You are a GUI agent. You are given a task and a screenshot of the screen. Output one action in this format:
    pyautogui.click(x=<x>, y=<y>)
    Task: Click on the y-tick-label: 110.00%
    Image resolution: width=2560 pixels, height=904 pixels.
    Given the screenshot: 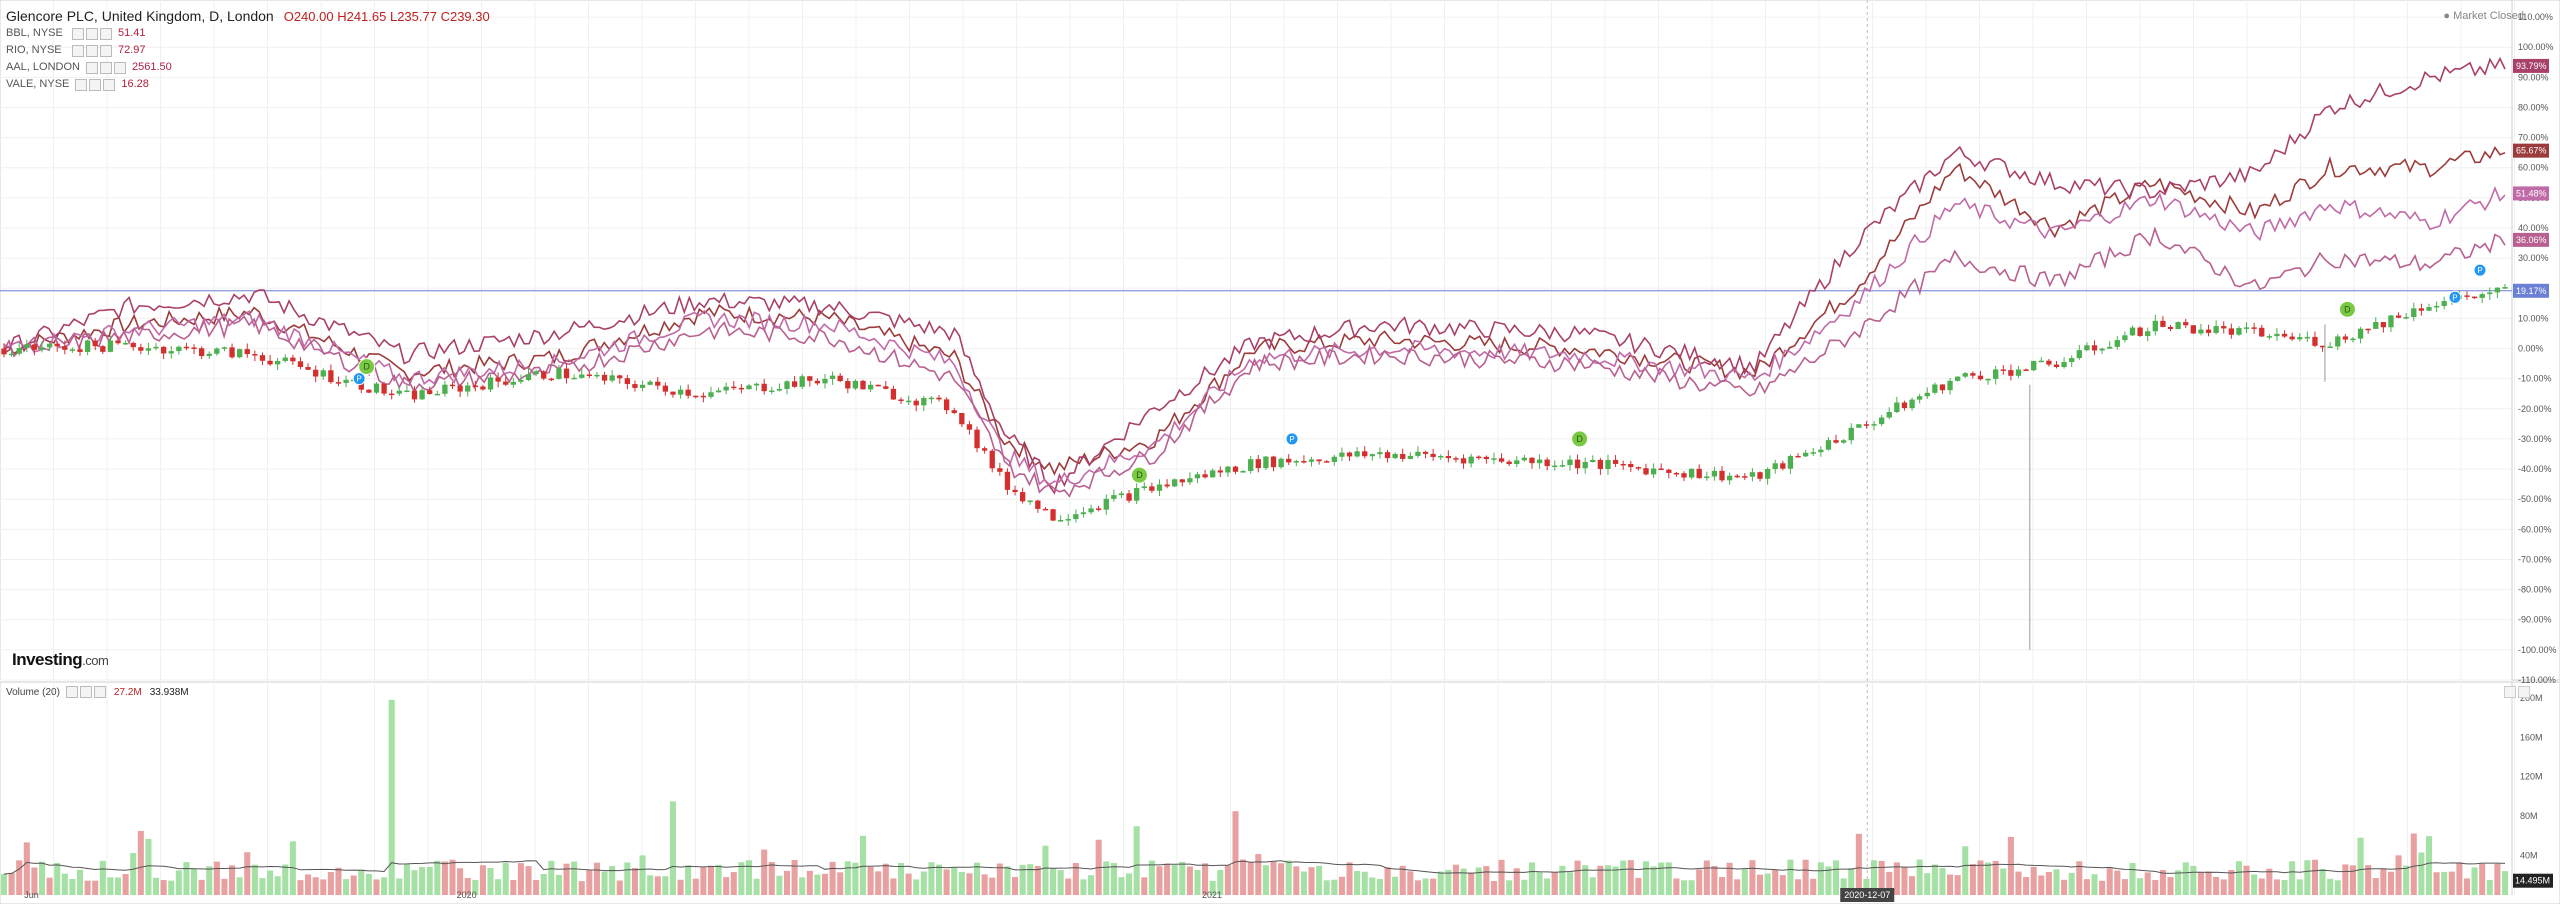 What is the action you would take?
    pyautogui.click(x=2535, y=17)
    